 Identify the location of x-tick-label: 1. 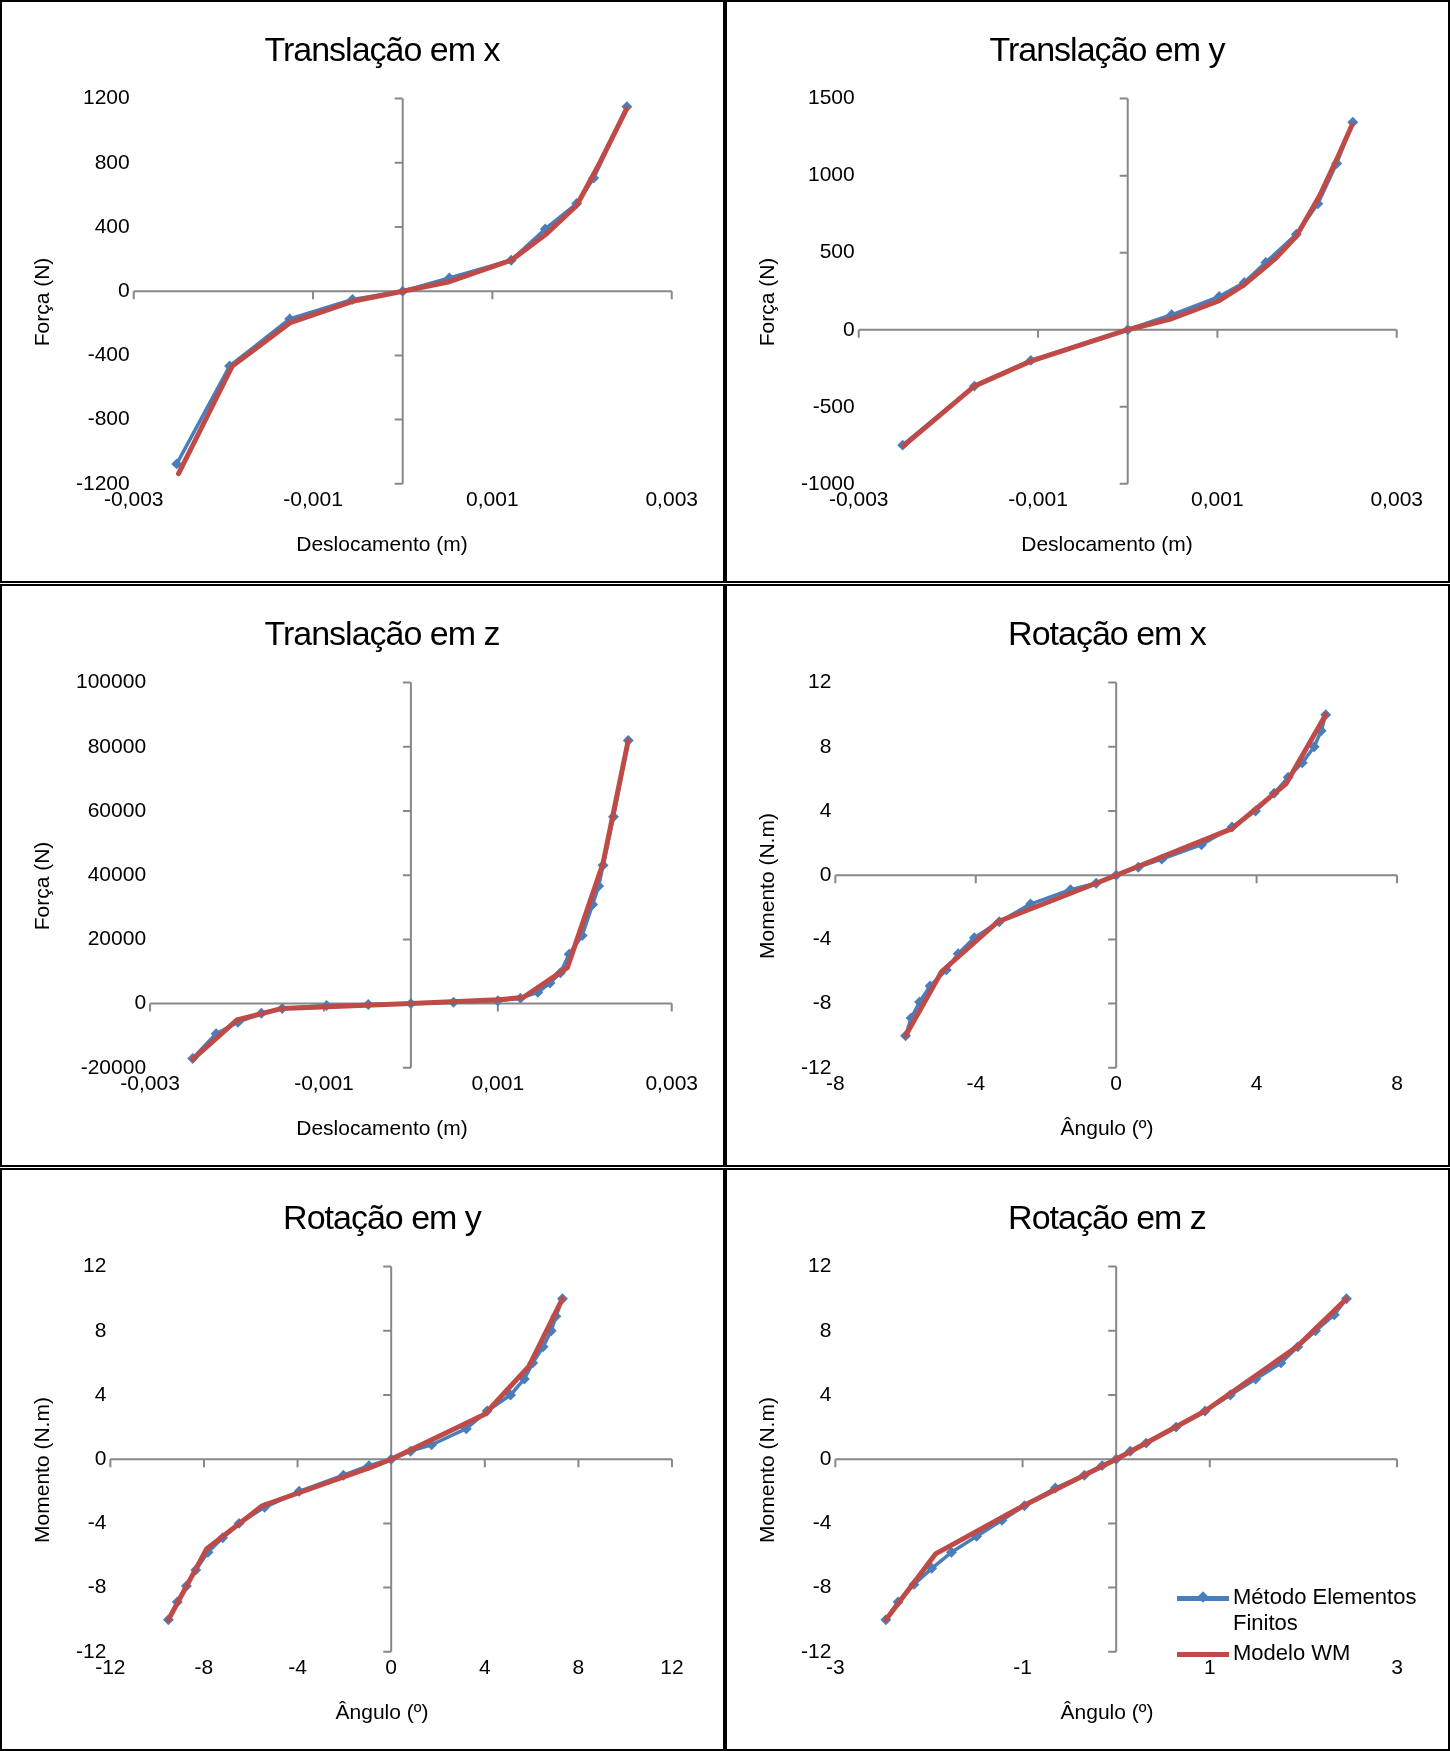
(1209, 1667).